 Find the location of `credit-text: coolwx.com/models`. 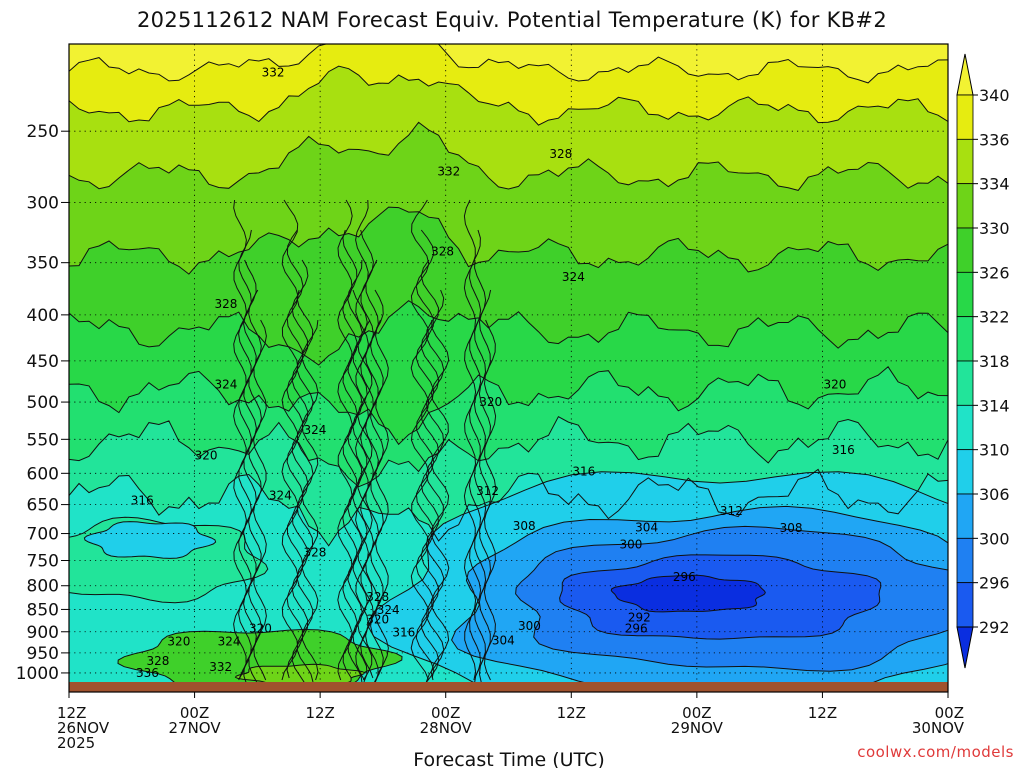

credit-text: coolwx.com/models is located at coordinates (935, 752).